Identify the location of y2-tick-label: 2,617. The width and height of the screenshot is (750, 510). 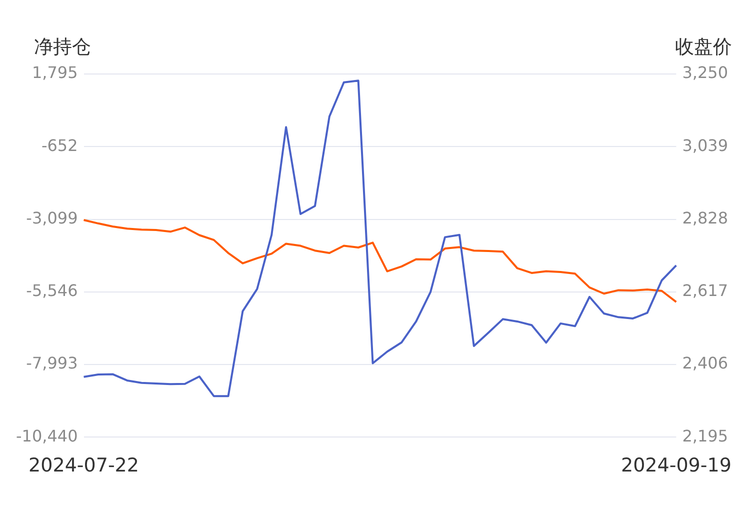
(705, 290).